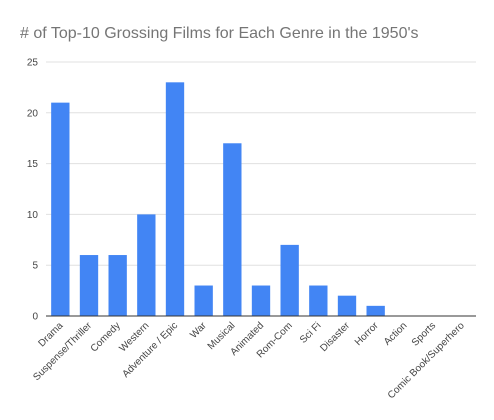 The image size is (494, 420). Describe the element at coordinates (150, 350) in the screenshot. I see `x-tick-label: Adventure / Epic` at that location.